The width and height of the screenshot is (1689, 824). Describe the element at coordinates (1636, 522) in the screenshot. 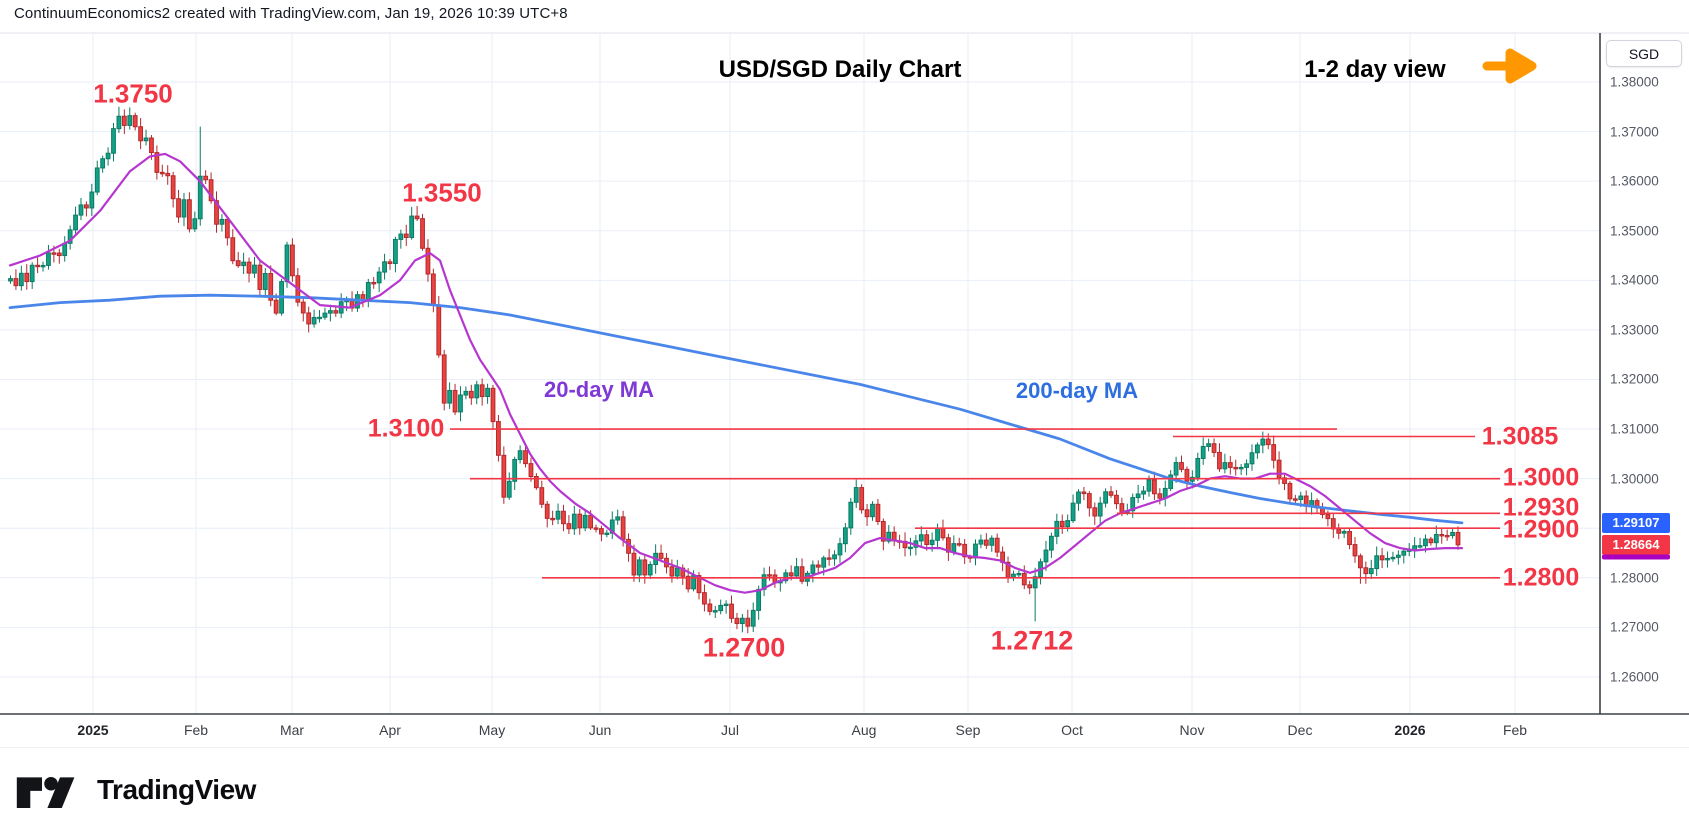

I see `ma200-price-badge: 1.29107` at that location.